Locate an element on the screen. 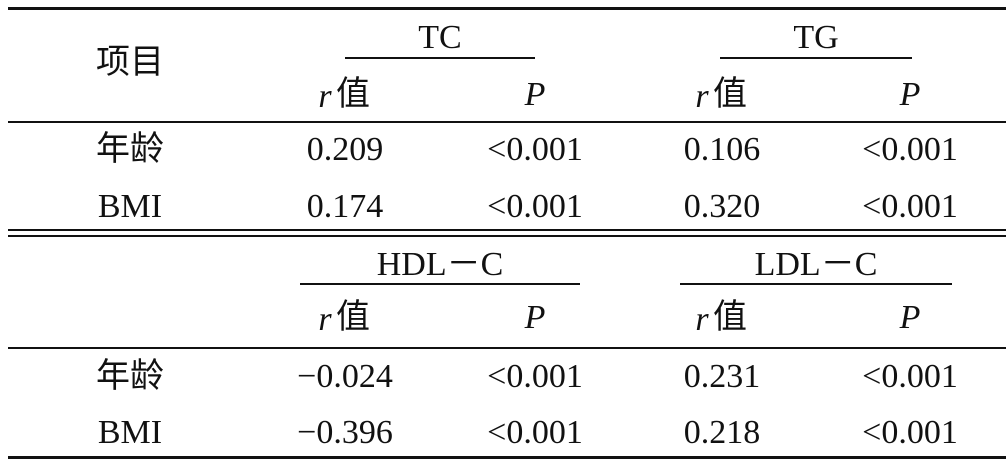 The image size is (1008, 464). bottom-rule is located at coordinates (507, 457).